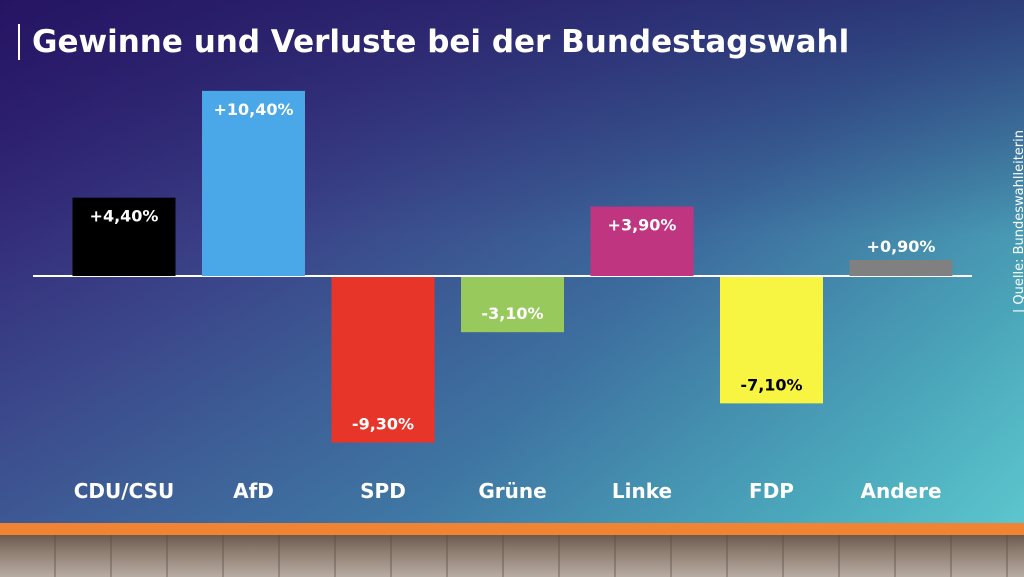 Image resolution: width=1024 pixels, height=577 pixels. What do you see at coordinates (253, 109) in the screenshot?
I see `data-label: +10,40%` at bounding box center [253, 109].